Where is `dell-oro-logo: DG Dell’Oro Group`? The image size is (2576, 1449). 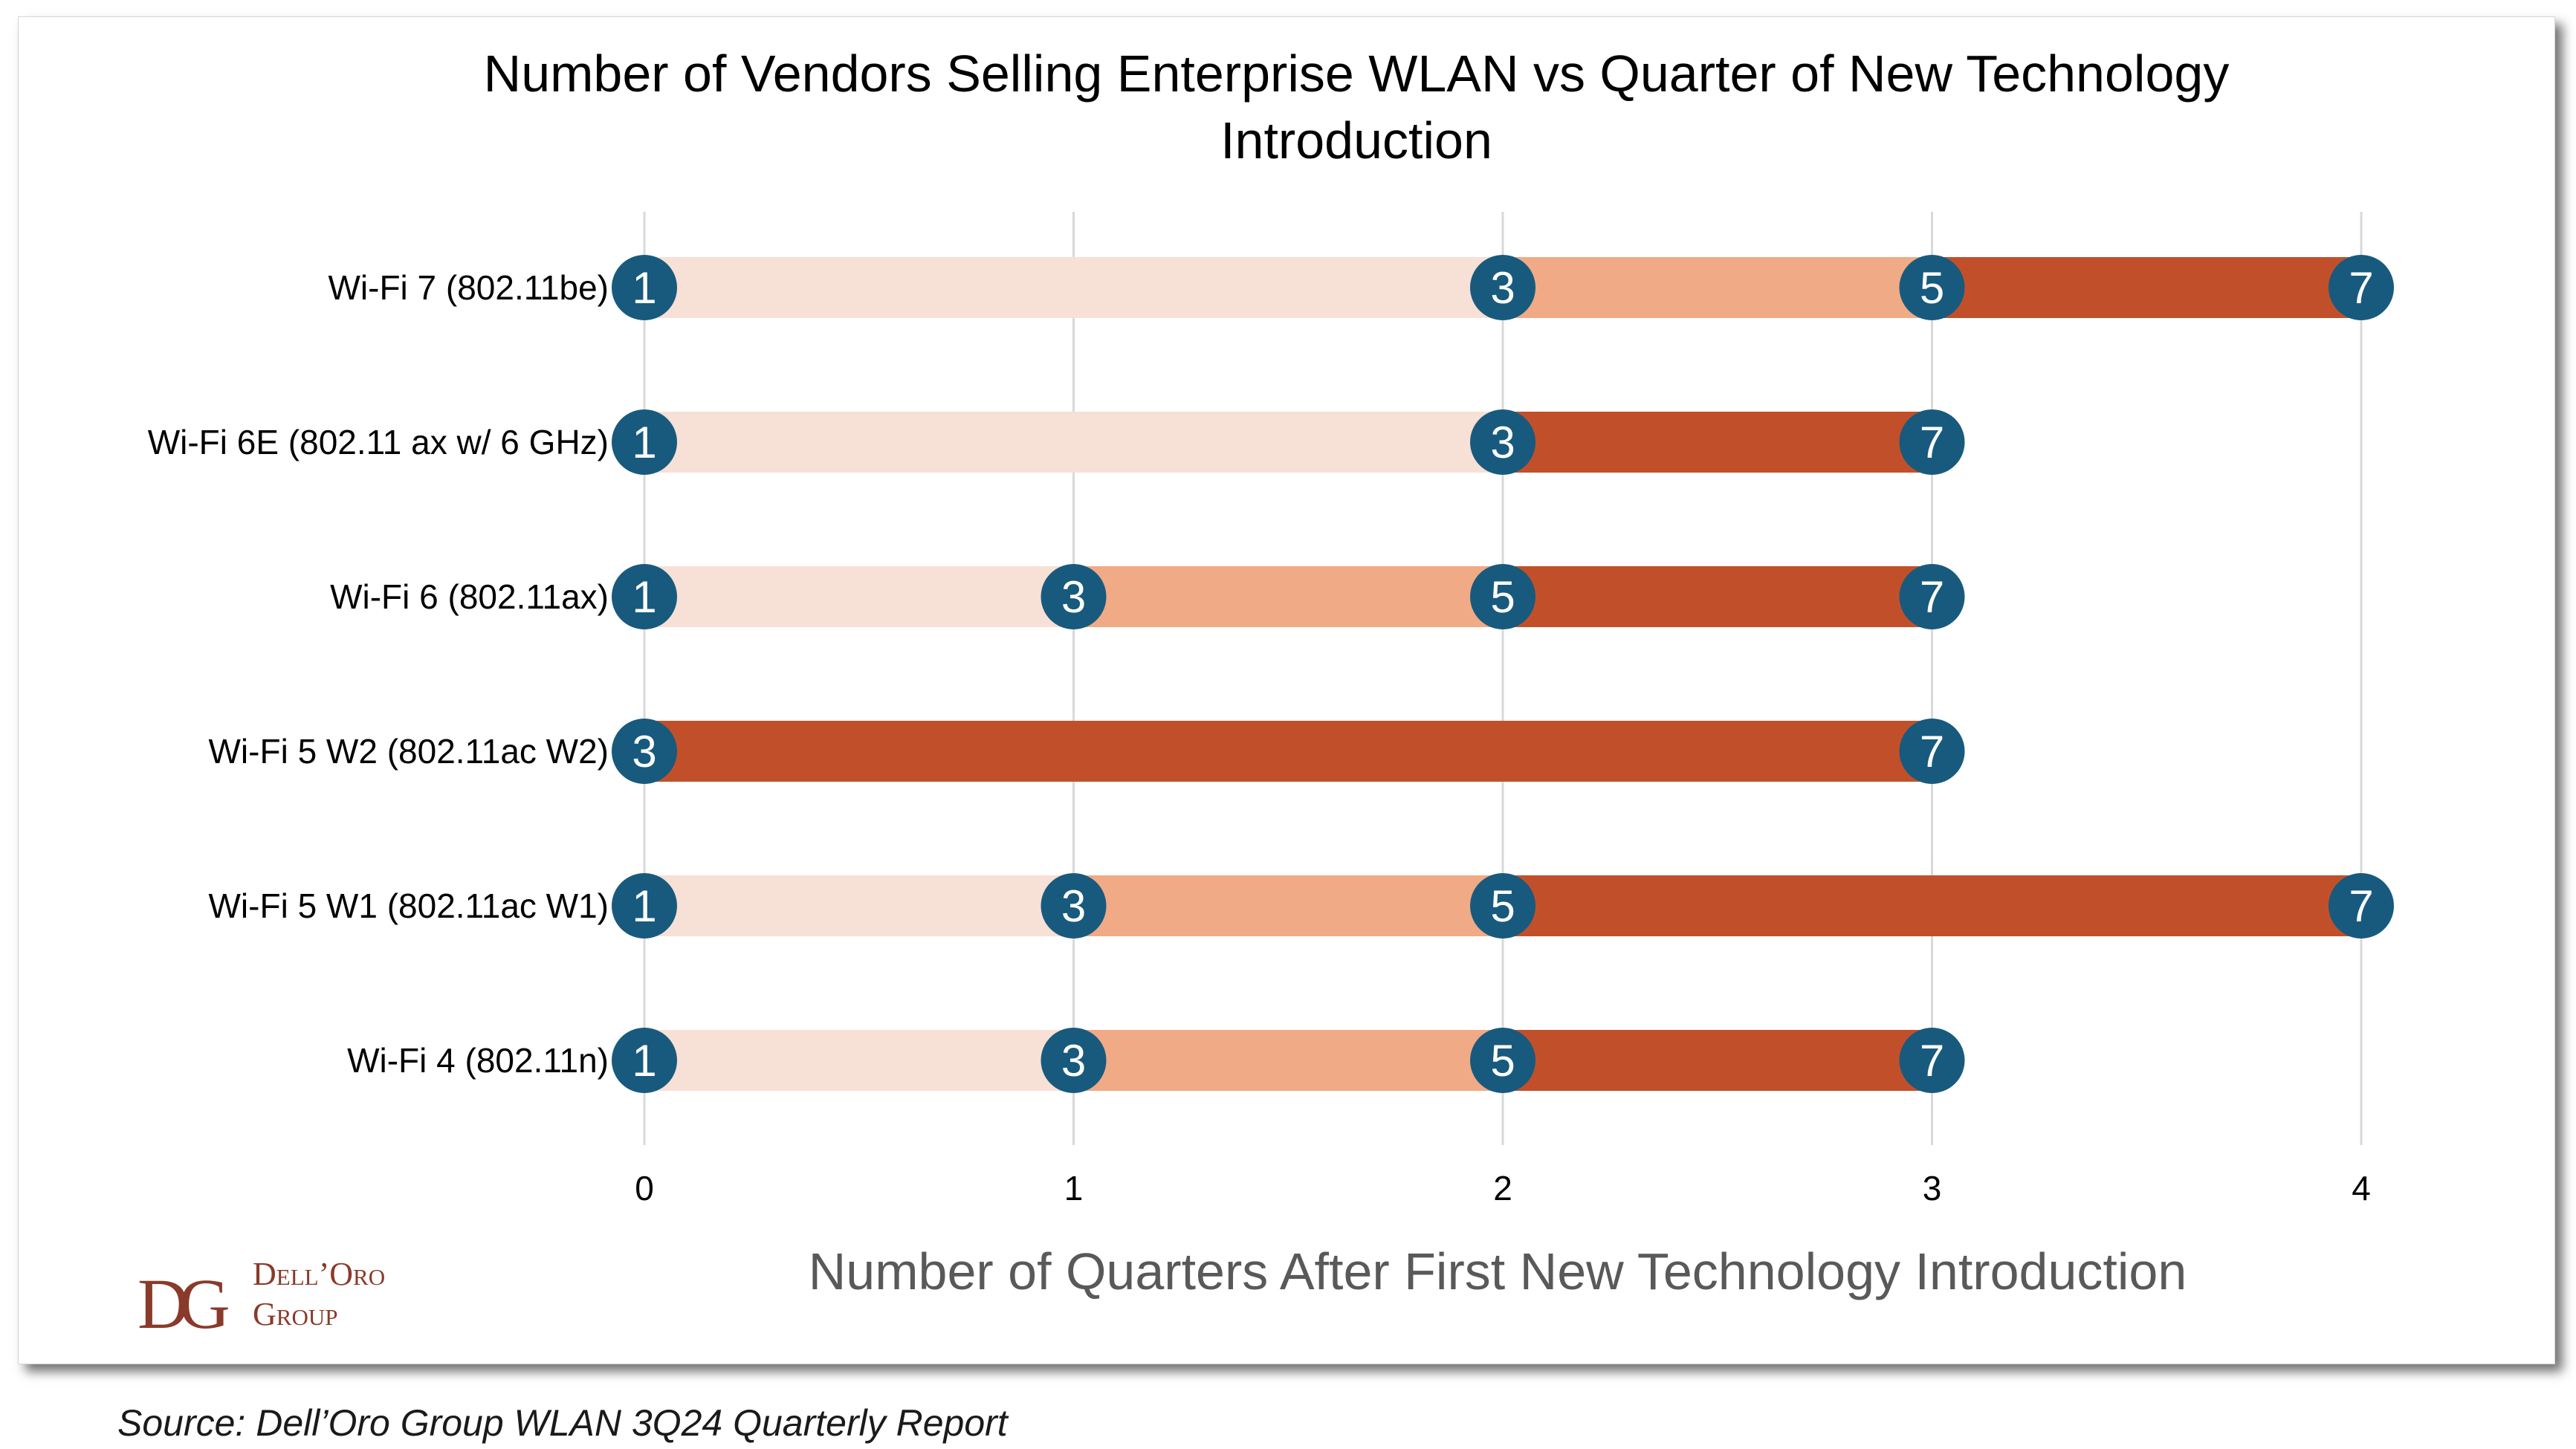
dell-oro-logo: DG Dell’Oro Group is located at coordinates (261, 1299).